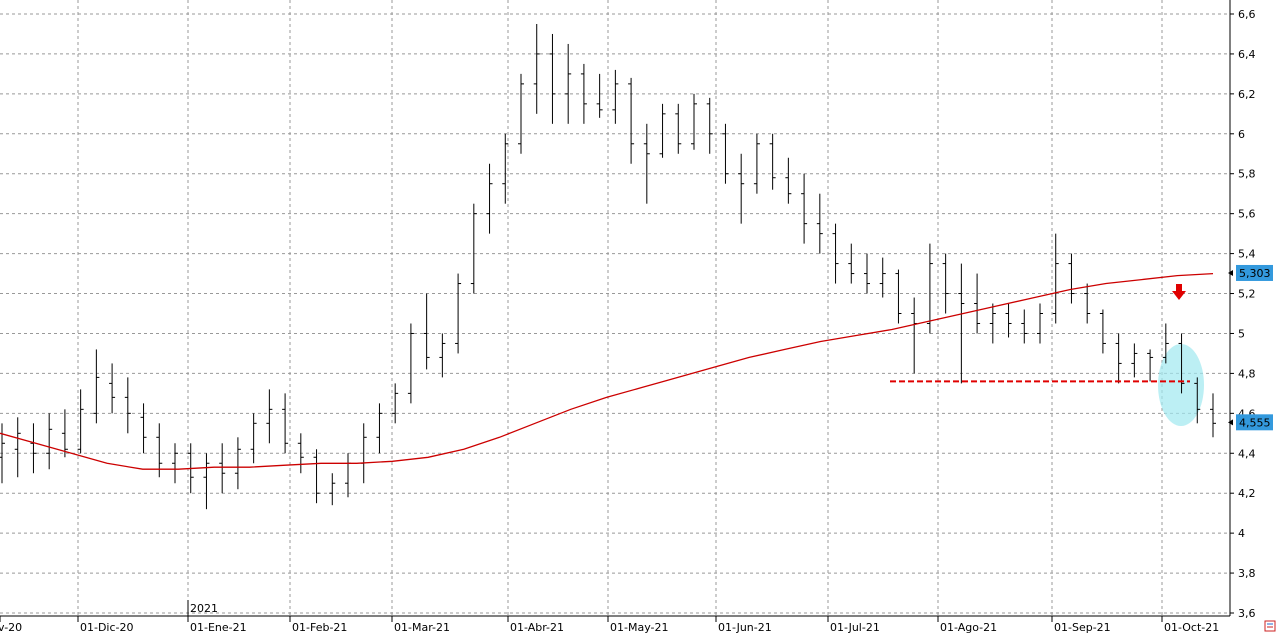  I want to click on y-tick-label: 5,2, so click(1247, 294).